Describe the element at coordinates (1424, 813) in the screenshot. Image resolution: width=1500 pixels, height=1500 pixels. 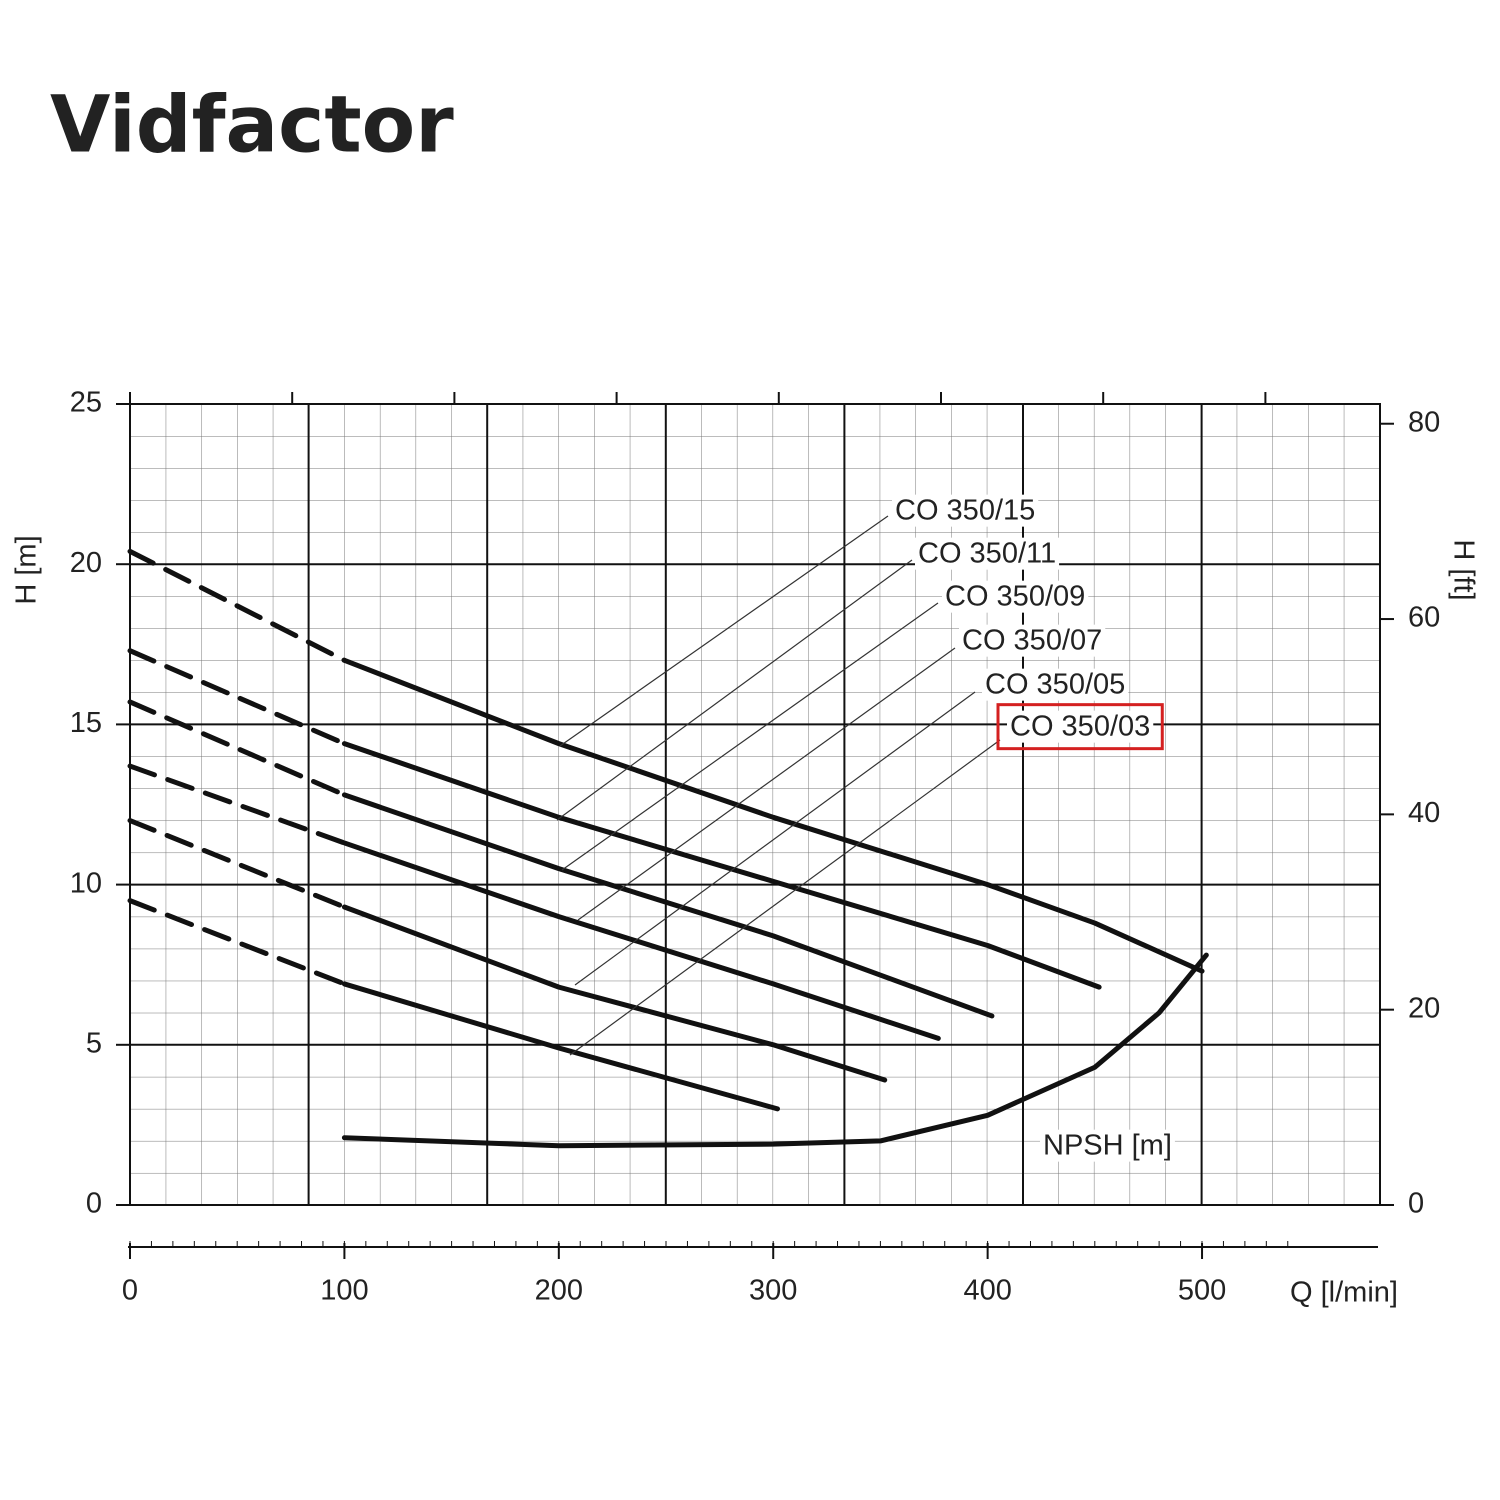
I see `y2-tick-label: 40` at that location.